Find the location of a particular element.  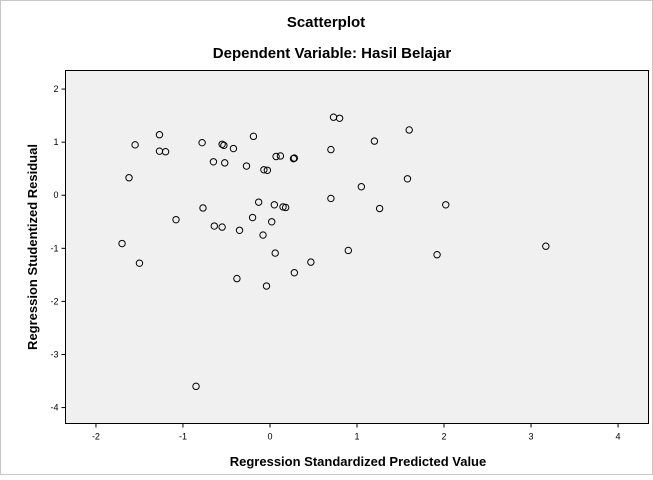

y-tick-label: -2 is located at coordinates (54, 301).